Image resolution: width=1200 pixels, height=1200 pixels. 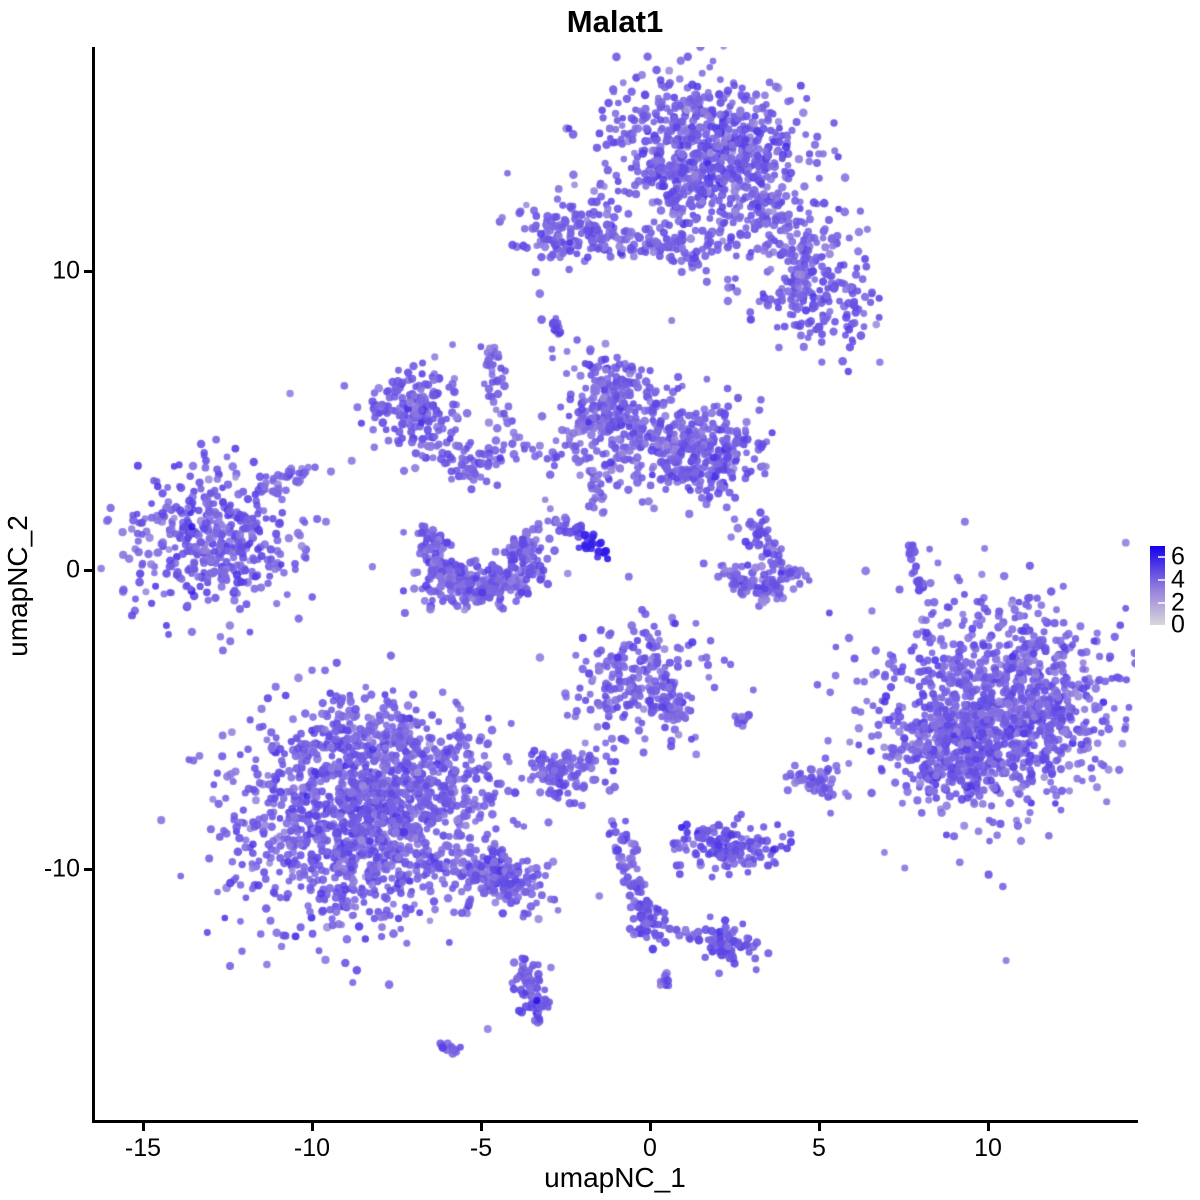 I want to click on colorbar-gradient, so click(x=1157, y=585).